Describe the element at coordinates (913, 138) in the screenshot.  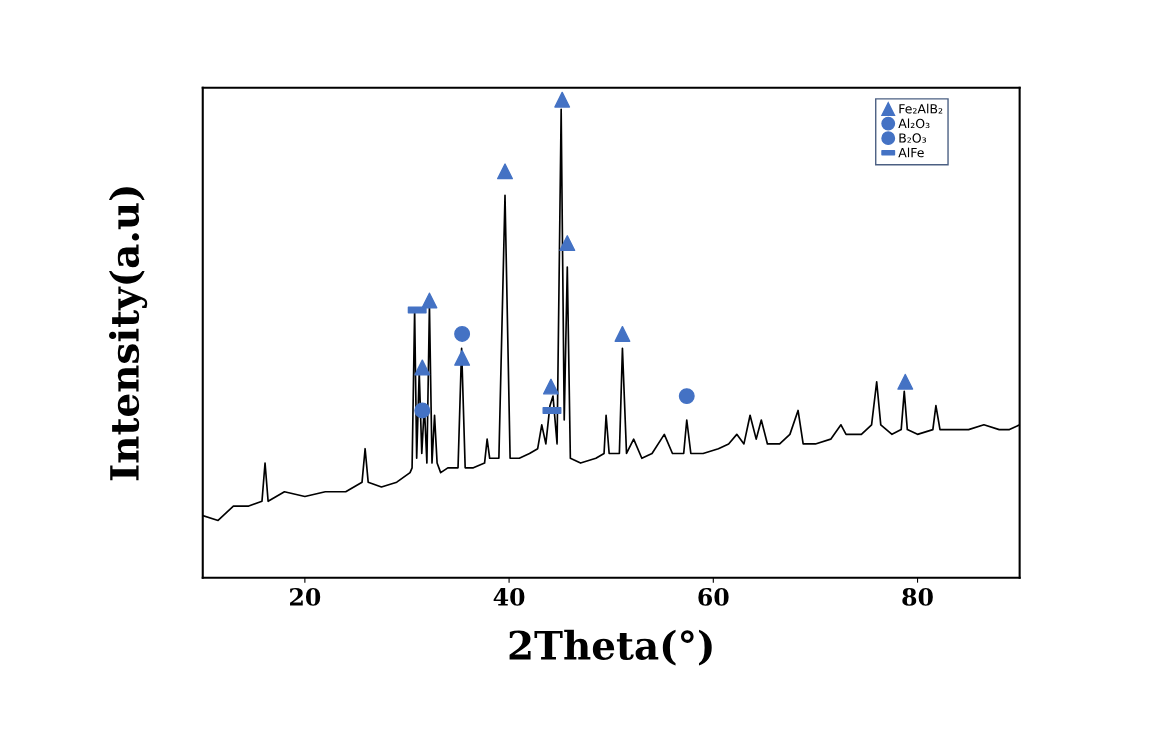
I see `legend-label: B₂O₃` at that location.